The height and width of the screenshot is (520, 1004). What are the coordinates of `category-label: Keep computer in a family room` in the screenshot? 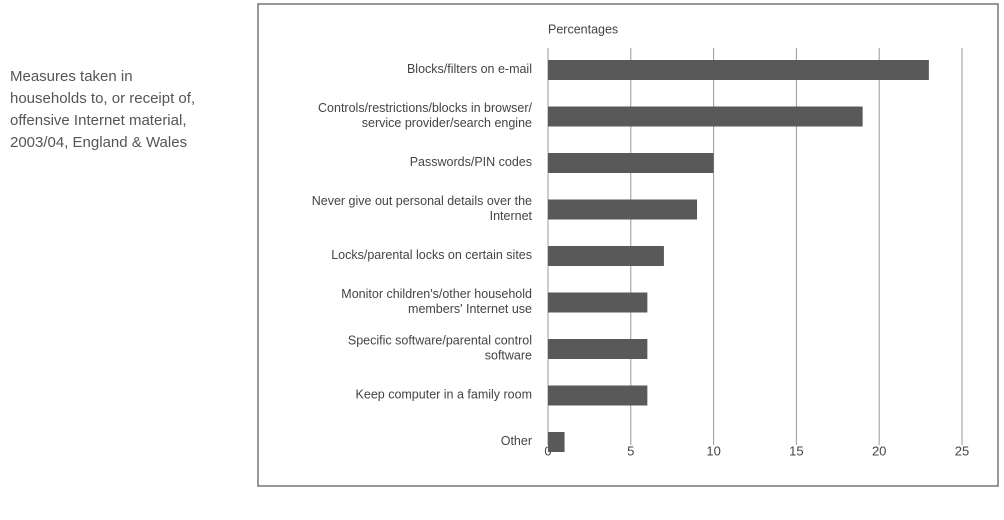 It's located at (444, 395).